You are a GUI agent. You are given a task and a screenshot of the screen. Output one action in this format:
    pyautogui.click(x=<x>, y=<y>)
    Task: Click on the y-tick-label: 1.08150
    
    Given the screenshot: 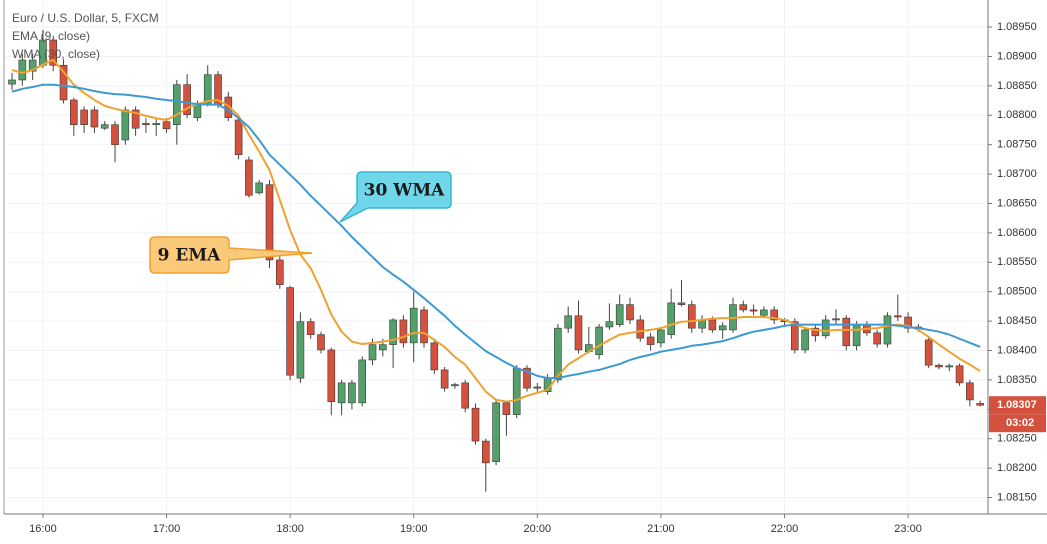 What is the action you would take?
    pyautogui.click(x=1017, y=497)
    